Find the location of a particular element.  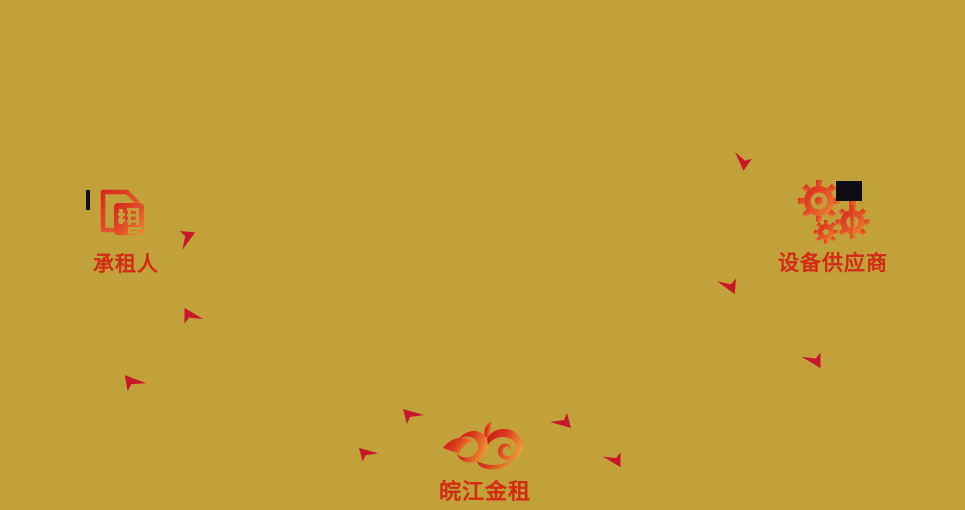

lease-document-icon is located at coordinates (126, 218).